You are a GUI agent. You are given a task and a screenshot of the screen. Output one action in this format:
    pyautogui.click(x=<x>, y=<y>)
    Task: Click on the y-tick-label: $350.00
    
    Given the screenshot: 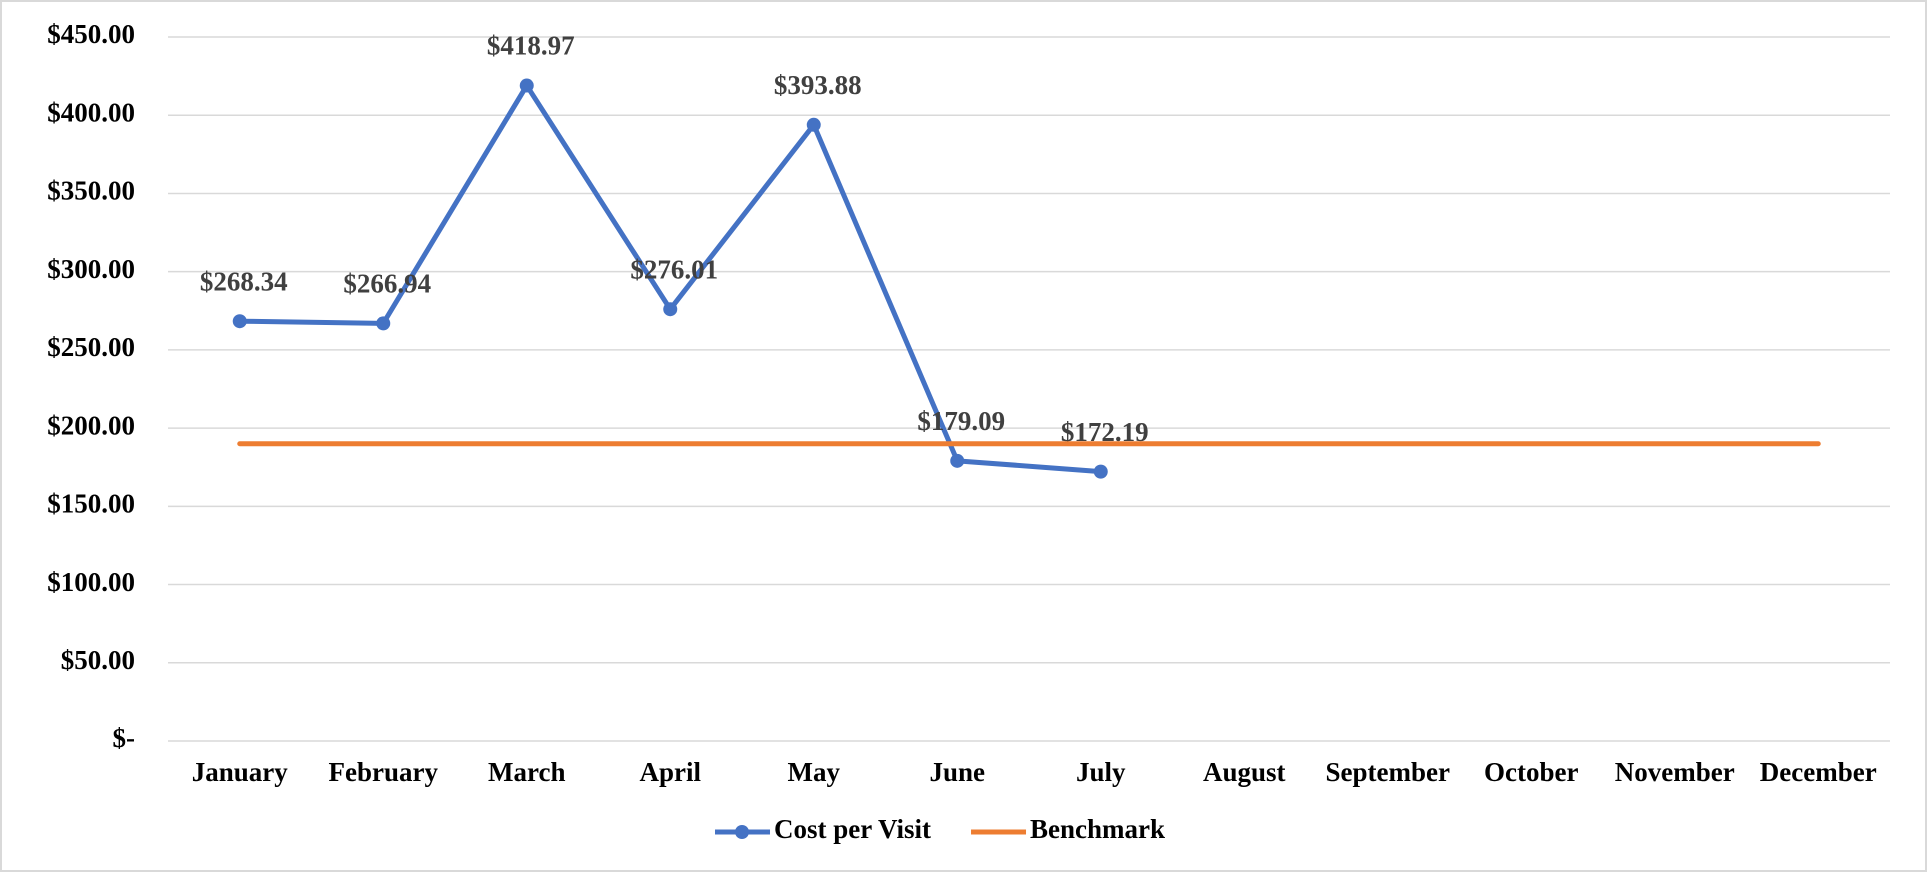 What is the action you would take?
    pyautogui.click(x=91, y=191)
    